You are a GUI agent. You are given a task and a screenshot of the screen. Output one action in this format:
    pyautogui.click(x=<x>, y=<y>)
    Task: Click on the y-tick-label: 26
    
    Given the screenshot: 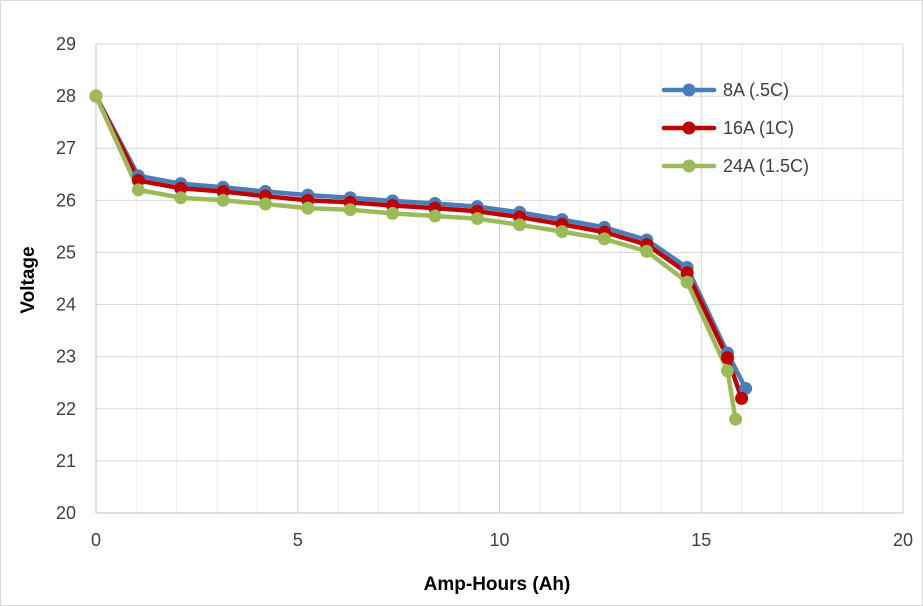 What is the action you would take?
    pyautogui.click(x=66, y=200)
    